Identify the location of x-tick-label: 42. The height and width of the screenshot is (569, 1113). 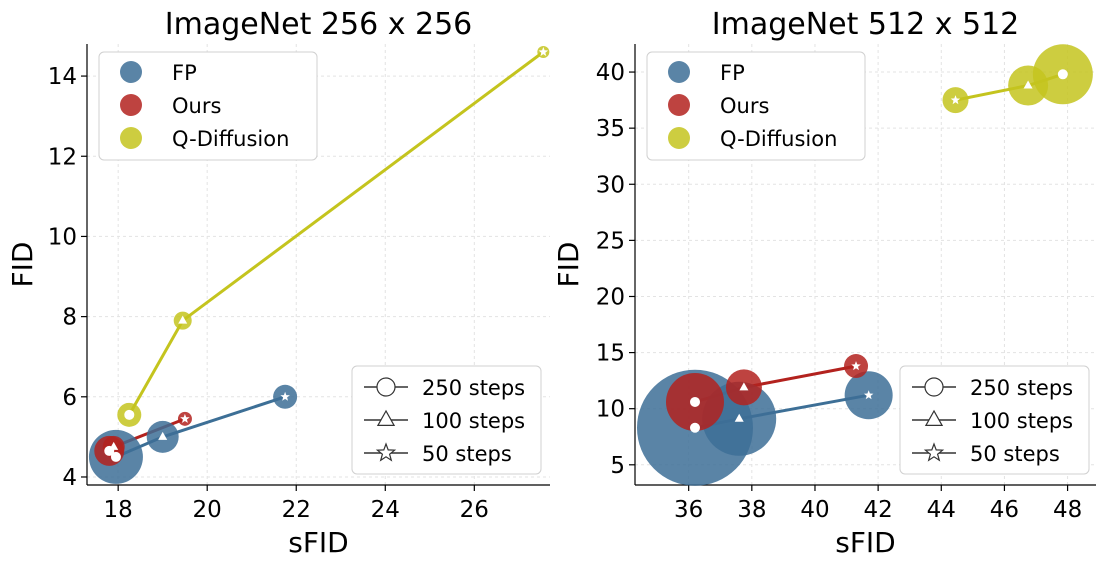
(877, 510).